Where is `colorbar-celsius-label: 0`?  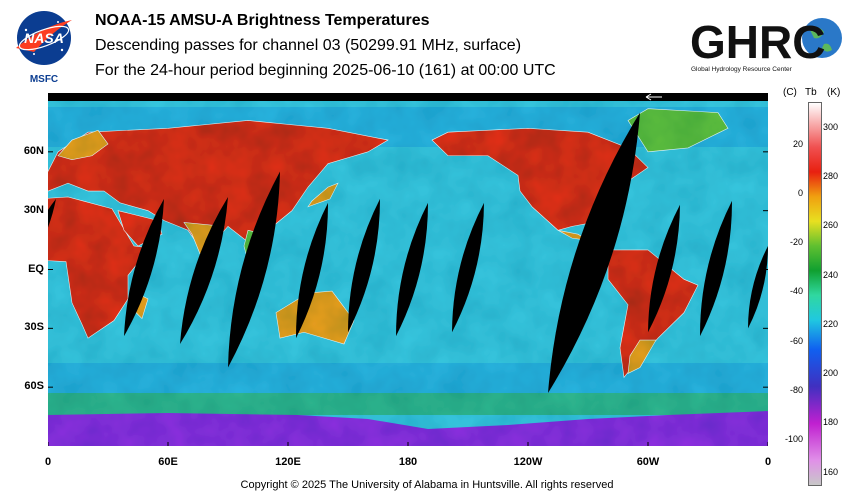
colorbar-celsius-label: 0 is located at coordinates (800, 192).